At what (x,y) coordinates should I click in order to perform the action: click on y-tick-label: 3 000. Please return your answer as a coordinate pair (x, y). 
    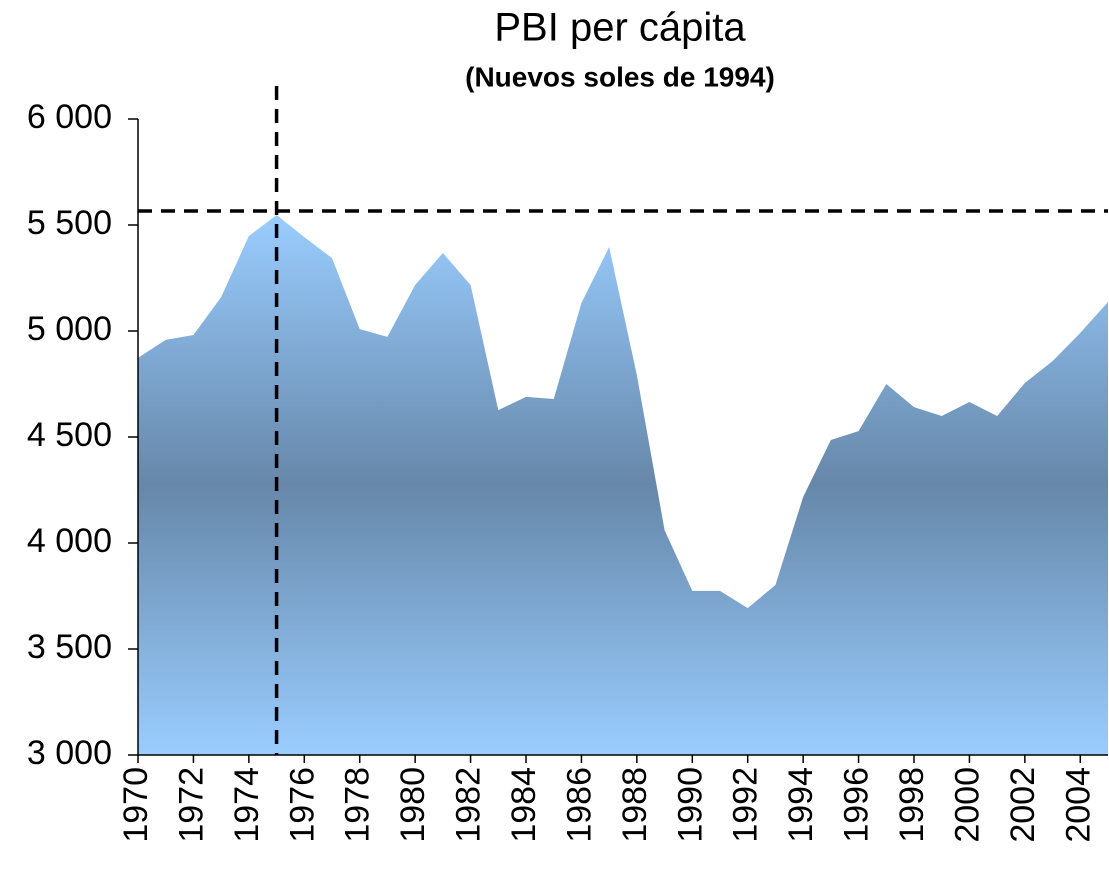
    Looking at the image, I should click on (69, 753).